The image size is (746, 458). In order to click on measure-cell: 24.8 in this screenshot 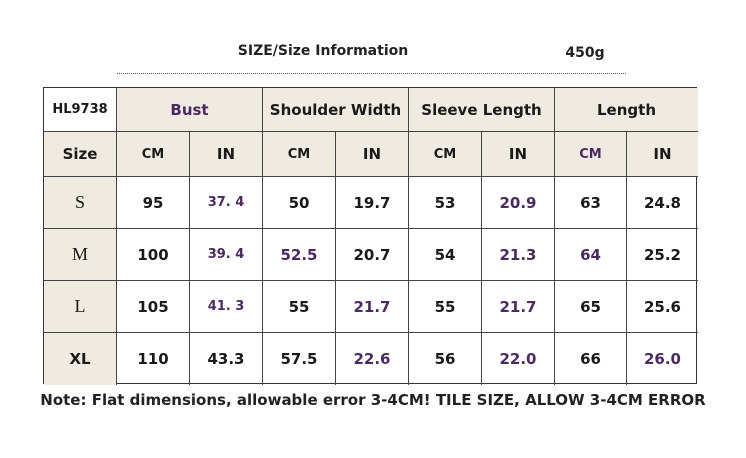, I will do `click(662, 203)`.